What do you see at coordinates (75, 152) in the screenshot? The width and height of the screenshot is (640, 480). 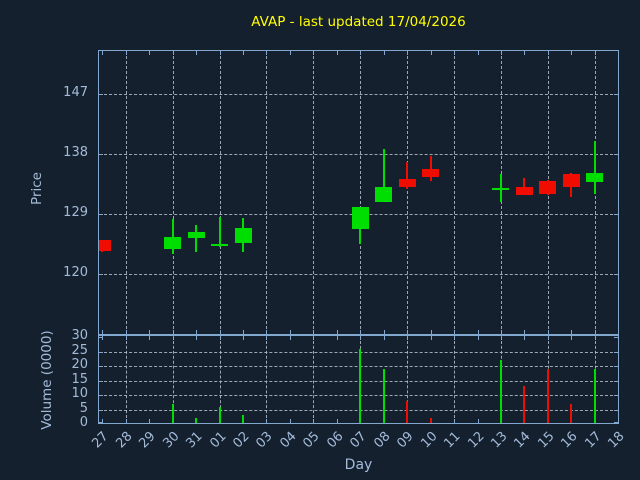 I see `price-tick-label: 138` at bounding box center [75, 152].